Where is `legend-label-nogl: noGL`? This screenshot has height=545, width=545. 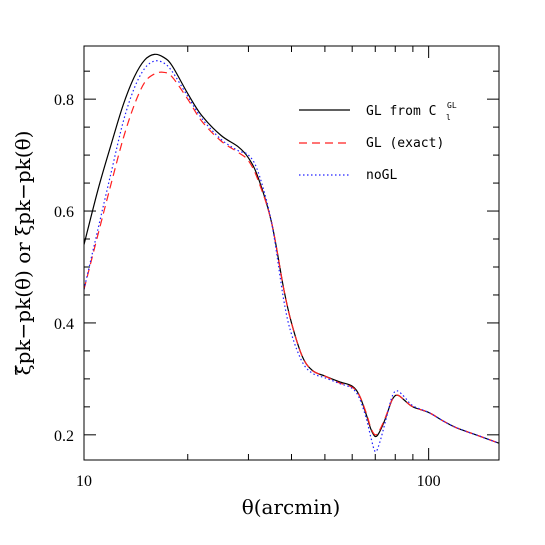
legend-label-nogl: noGL is located at coordinates (381, 175).